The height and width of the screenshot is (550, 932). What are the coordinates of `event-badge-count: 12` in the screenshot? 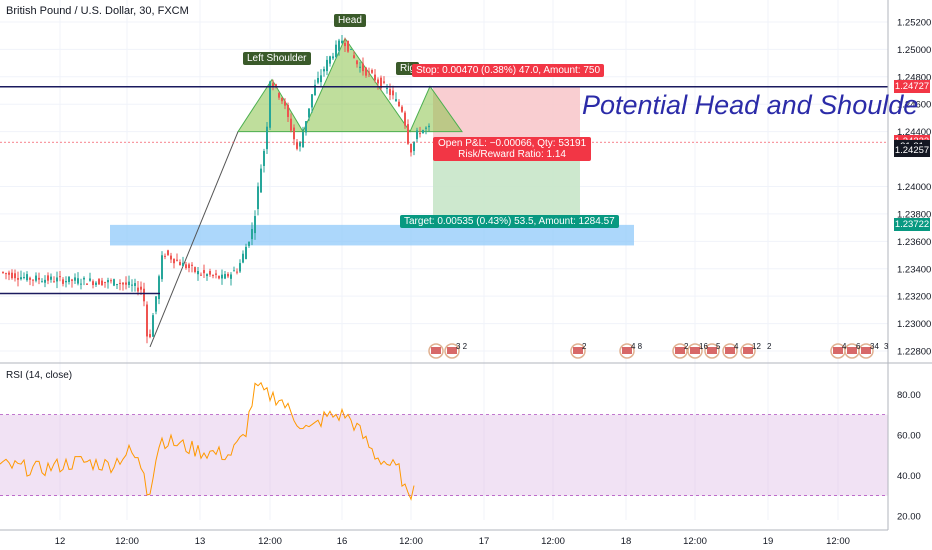 It's located at (756, 346).